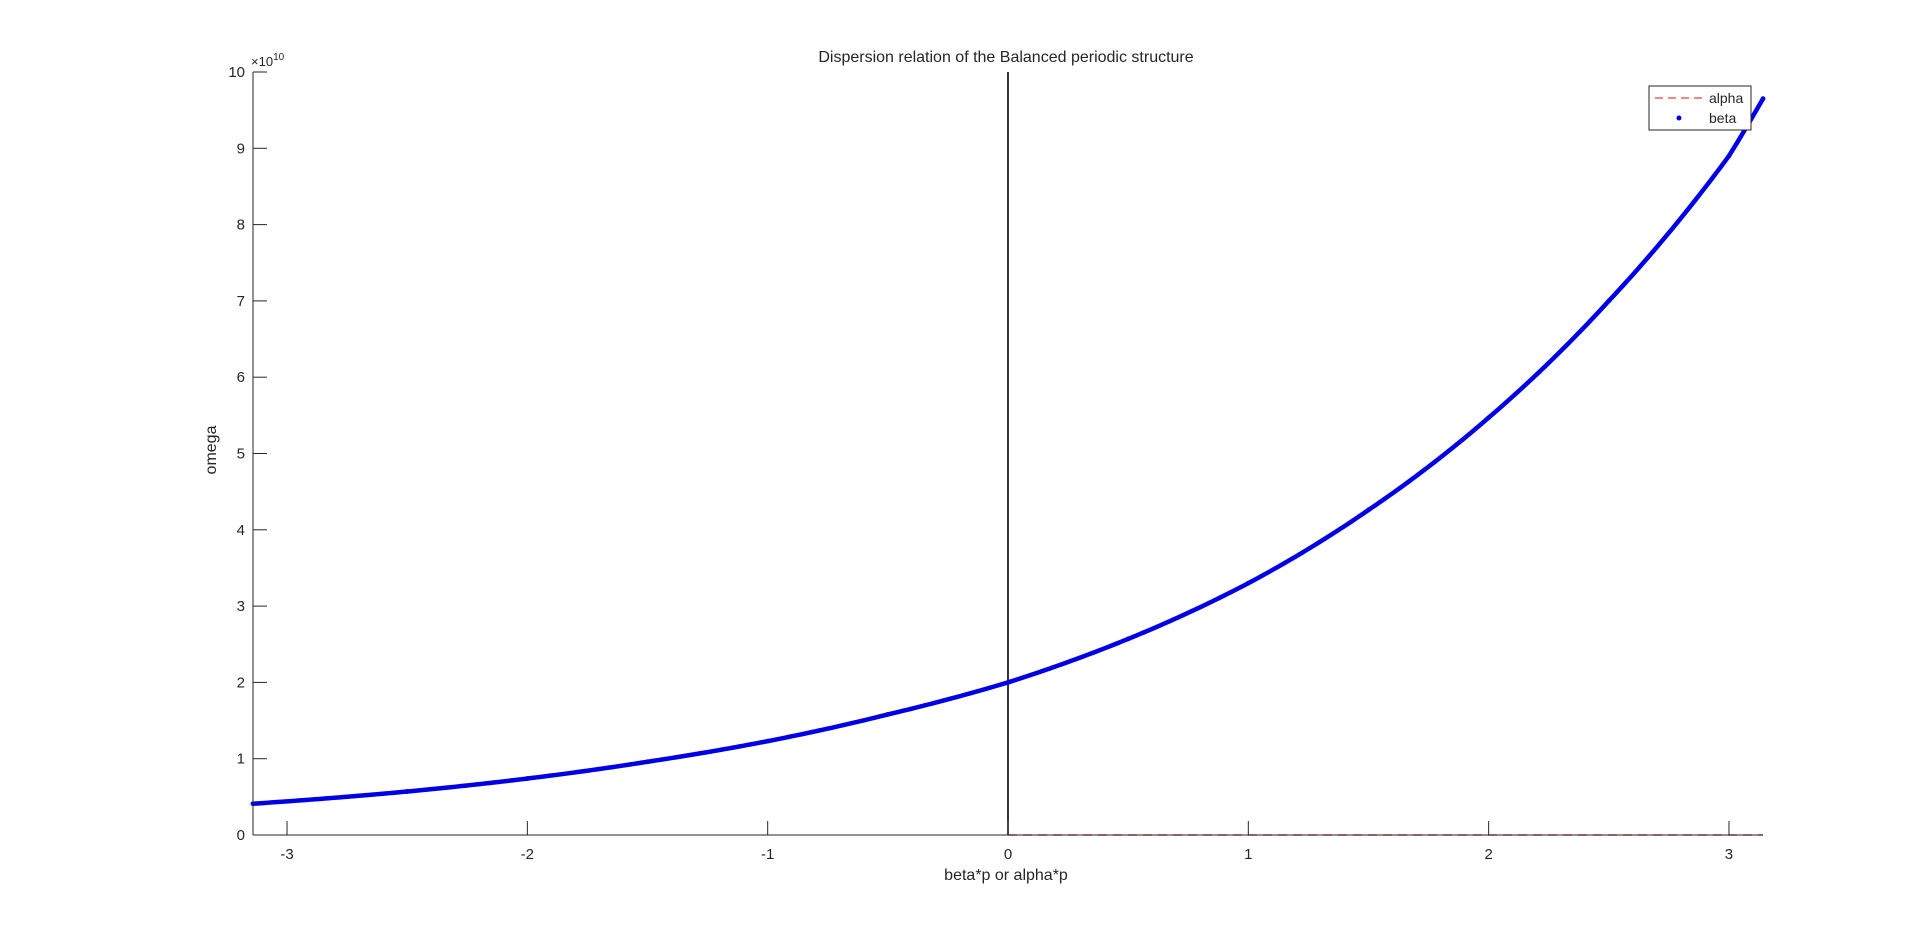  What do you see at coordinates (1726, 98) in the screenshot?
I see `legend-alpha-label: alpha` at bounding box center [1726, 98].